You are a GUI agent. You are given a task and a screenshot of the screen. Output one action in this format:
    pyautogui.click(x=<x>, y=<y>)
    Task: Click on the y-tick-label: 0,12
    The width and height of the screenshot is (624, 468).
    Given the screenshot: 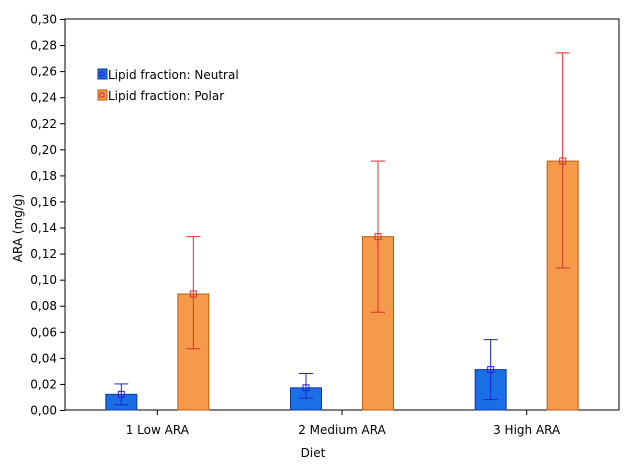 What is the action you would take?
    pyautogui.click(x=43, y=254)
    